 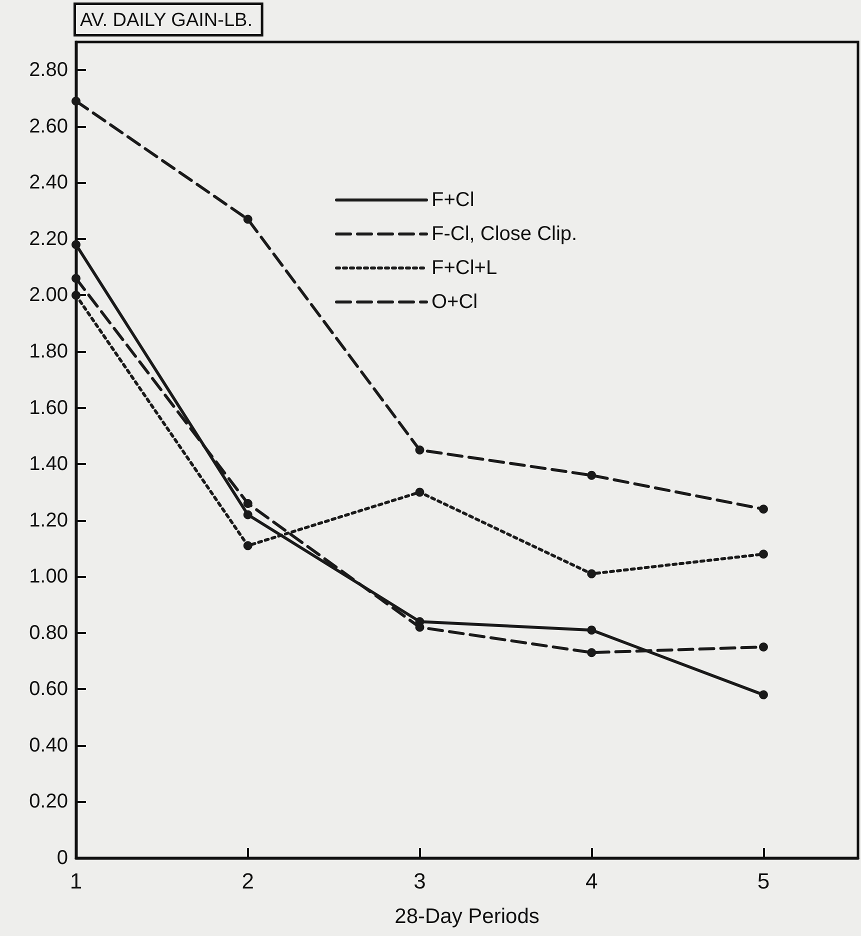 What do you see at coordinates (48, 577) in the screenshot?
I see `y-tick-label: 1.00` at bounding box center [48, 577].